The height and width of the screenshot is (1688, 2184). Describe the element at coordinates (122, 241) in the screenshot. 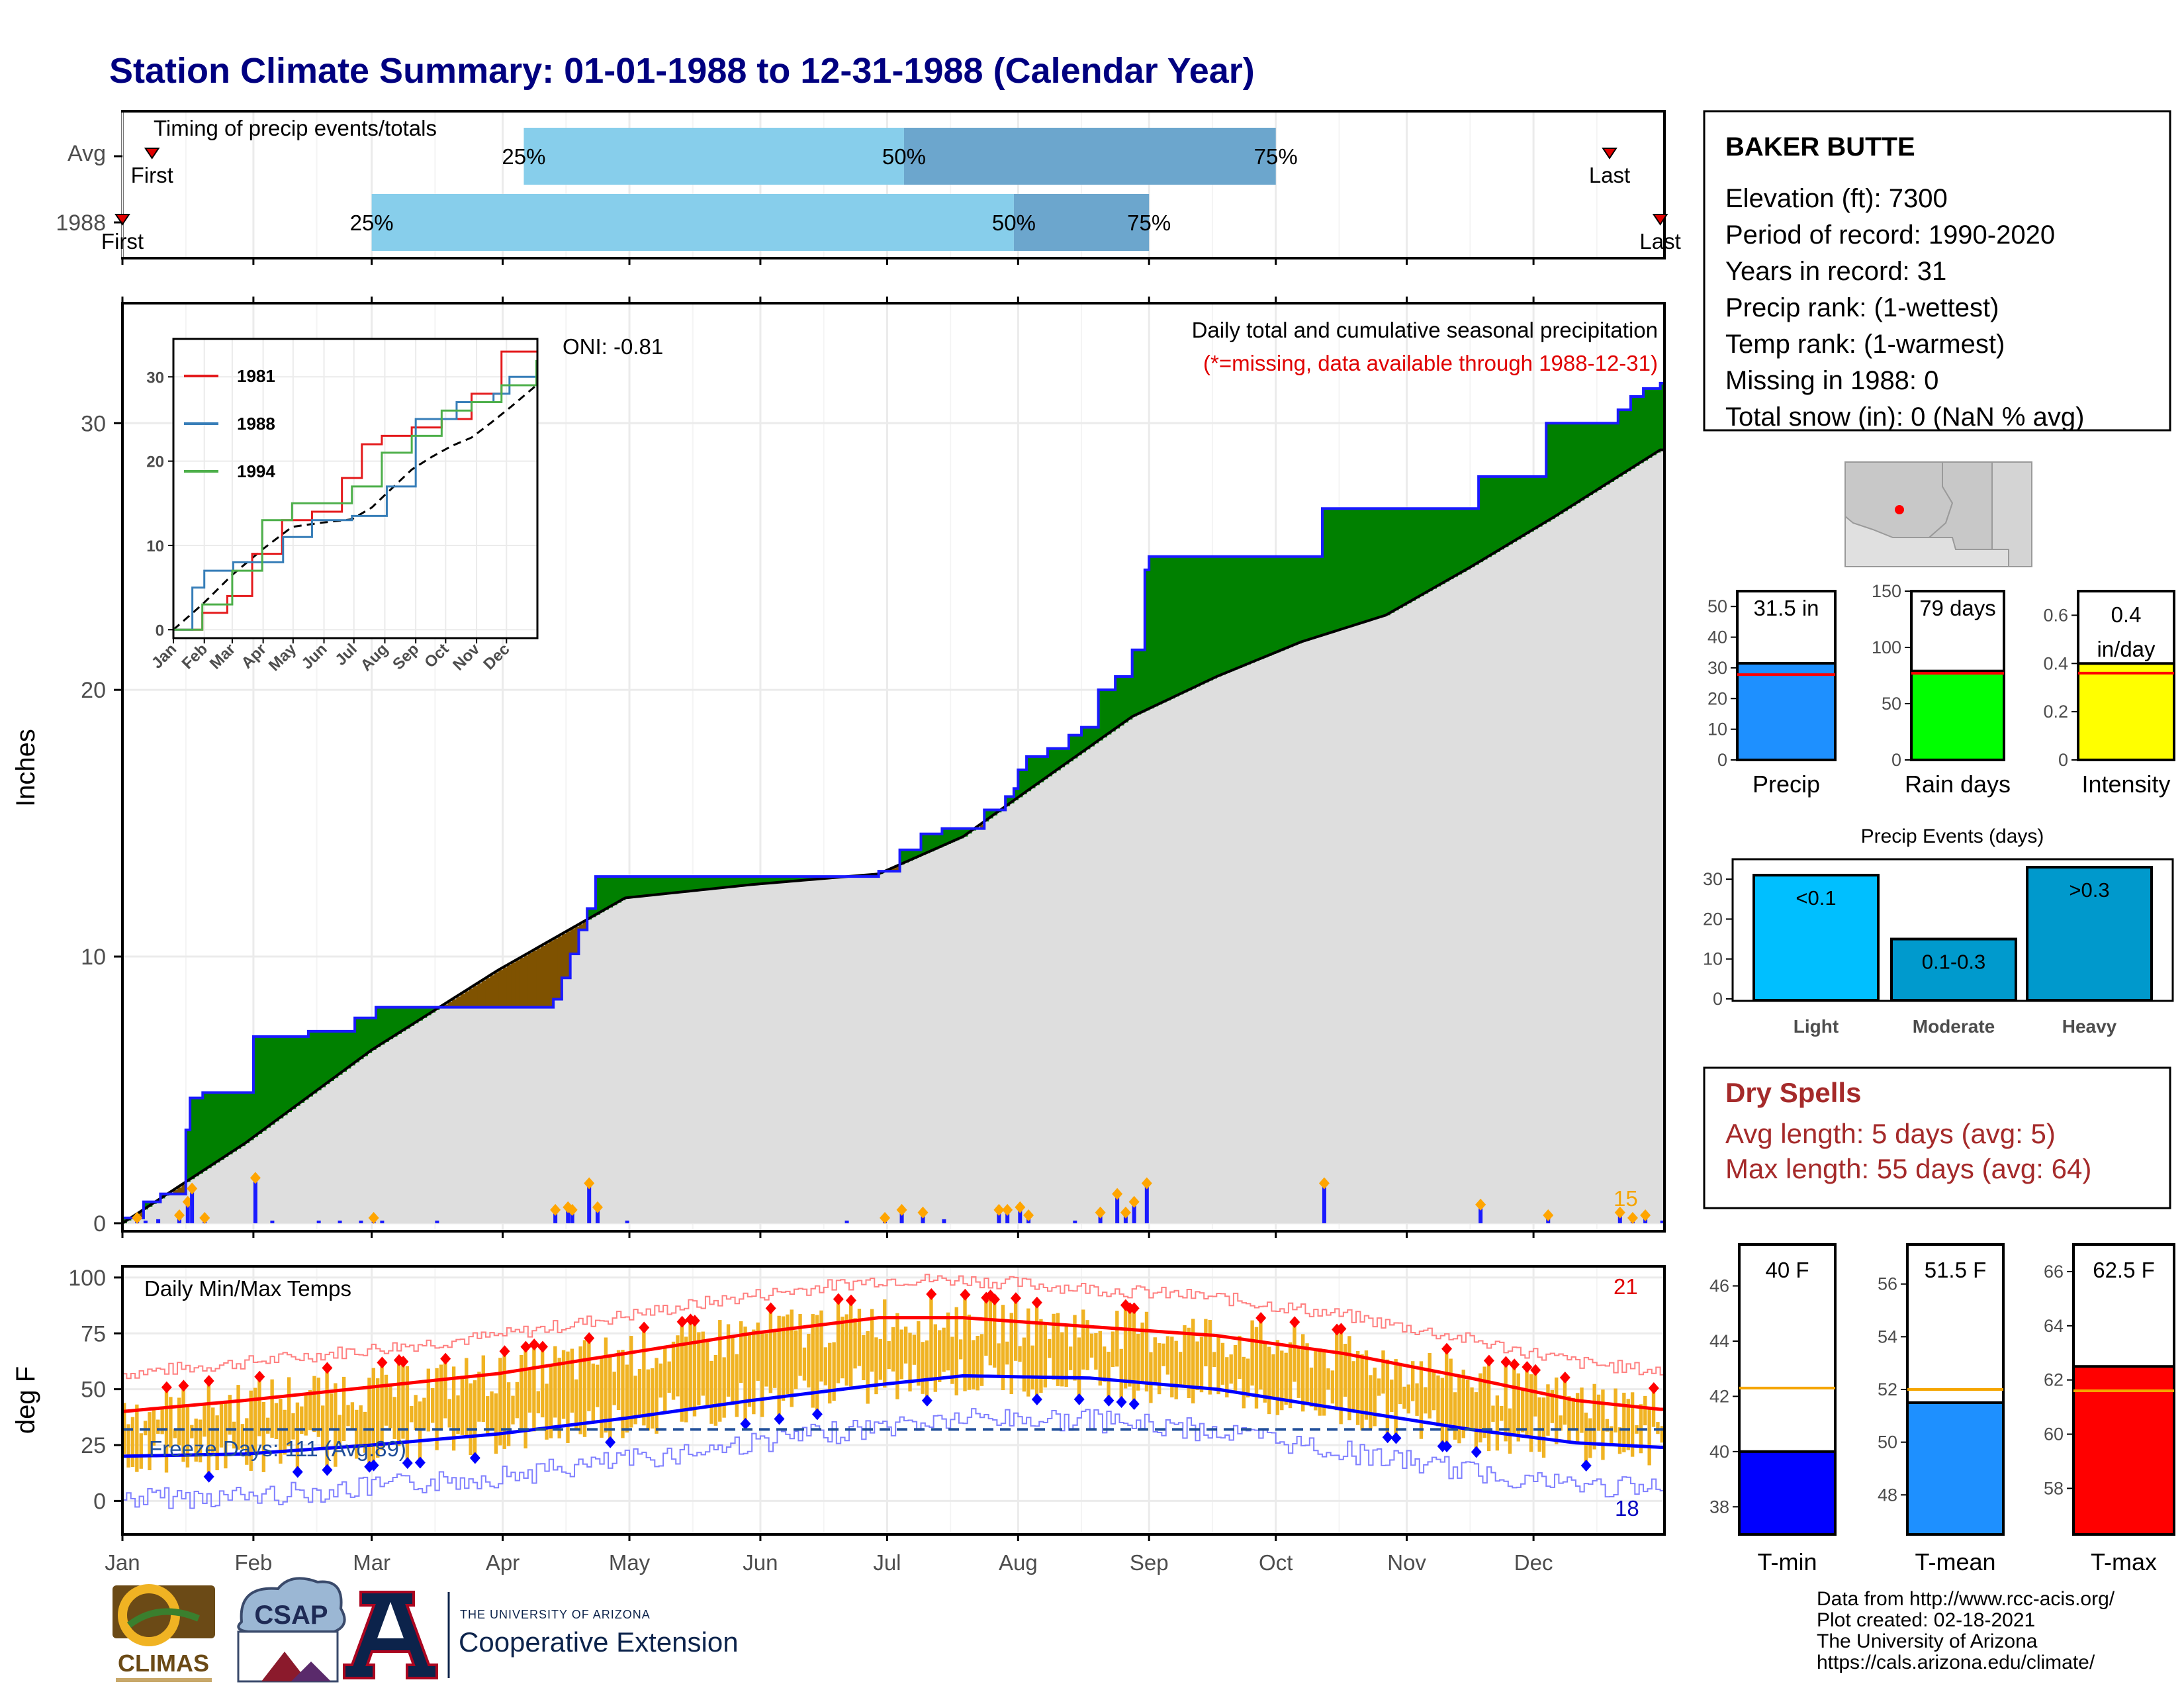

I see `first-label: First` at that location.